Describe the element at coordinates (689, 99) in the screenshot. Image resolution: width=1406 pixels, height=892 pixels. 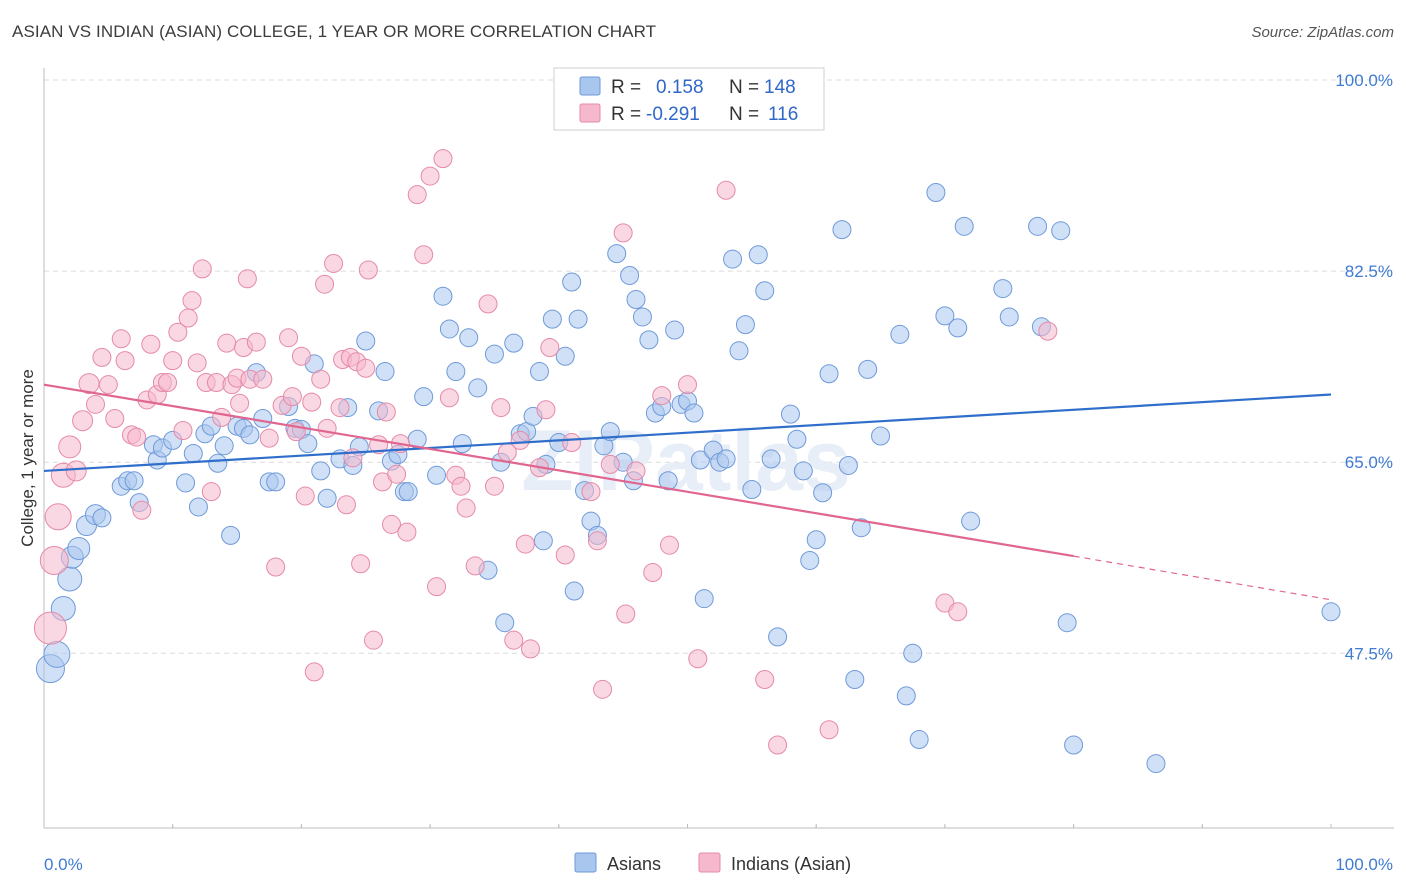
I see `legend: R = 0.158 N = 148 R = -0.291 N = 116` at that location.